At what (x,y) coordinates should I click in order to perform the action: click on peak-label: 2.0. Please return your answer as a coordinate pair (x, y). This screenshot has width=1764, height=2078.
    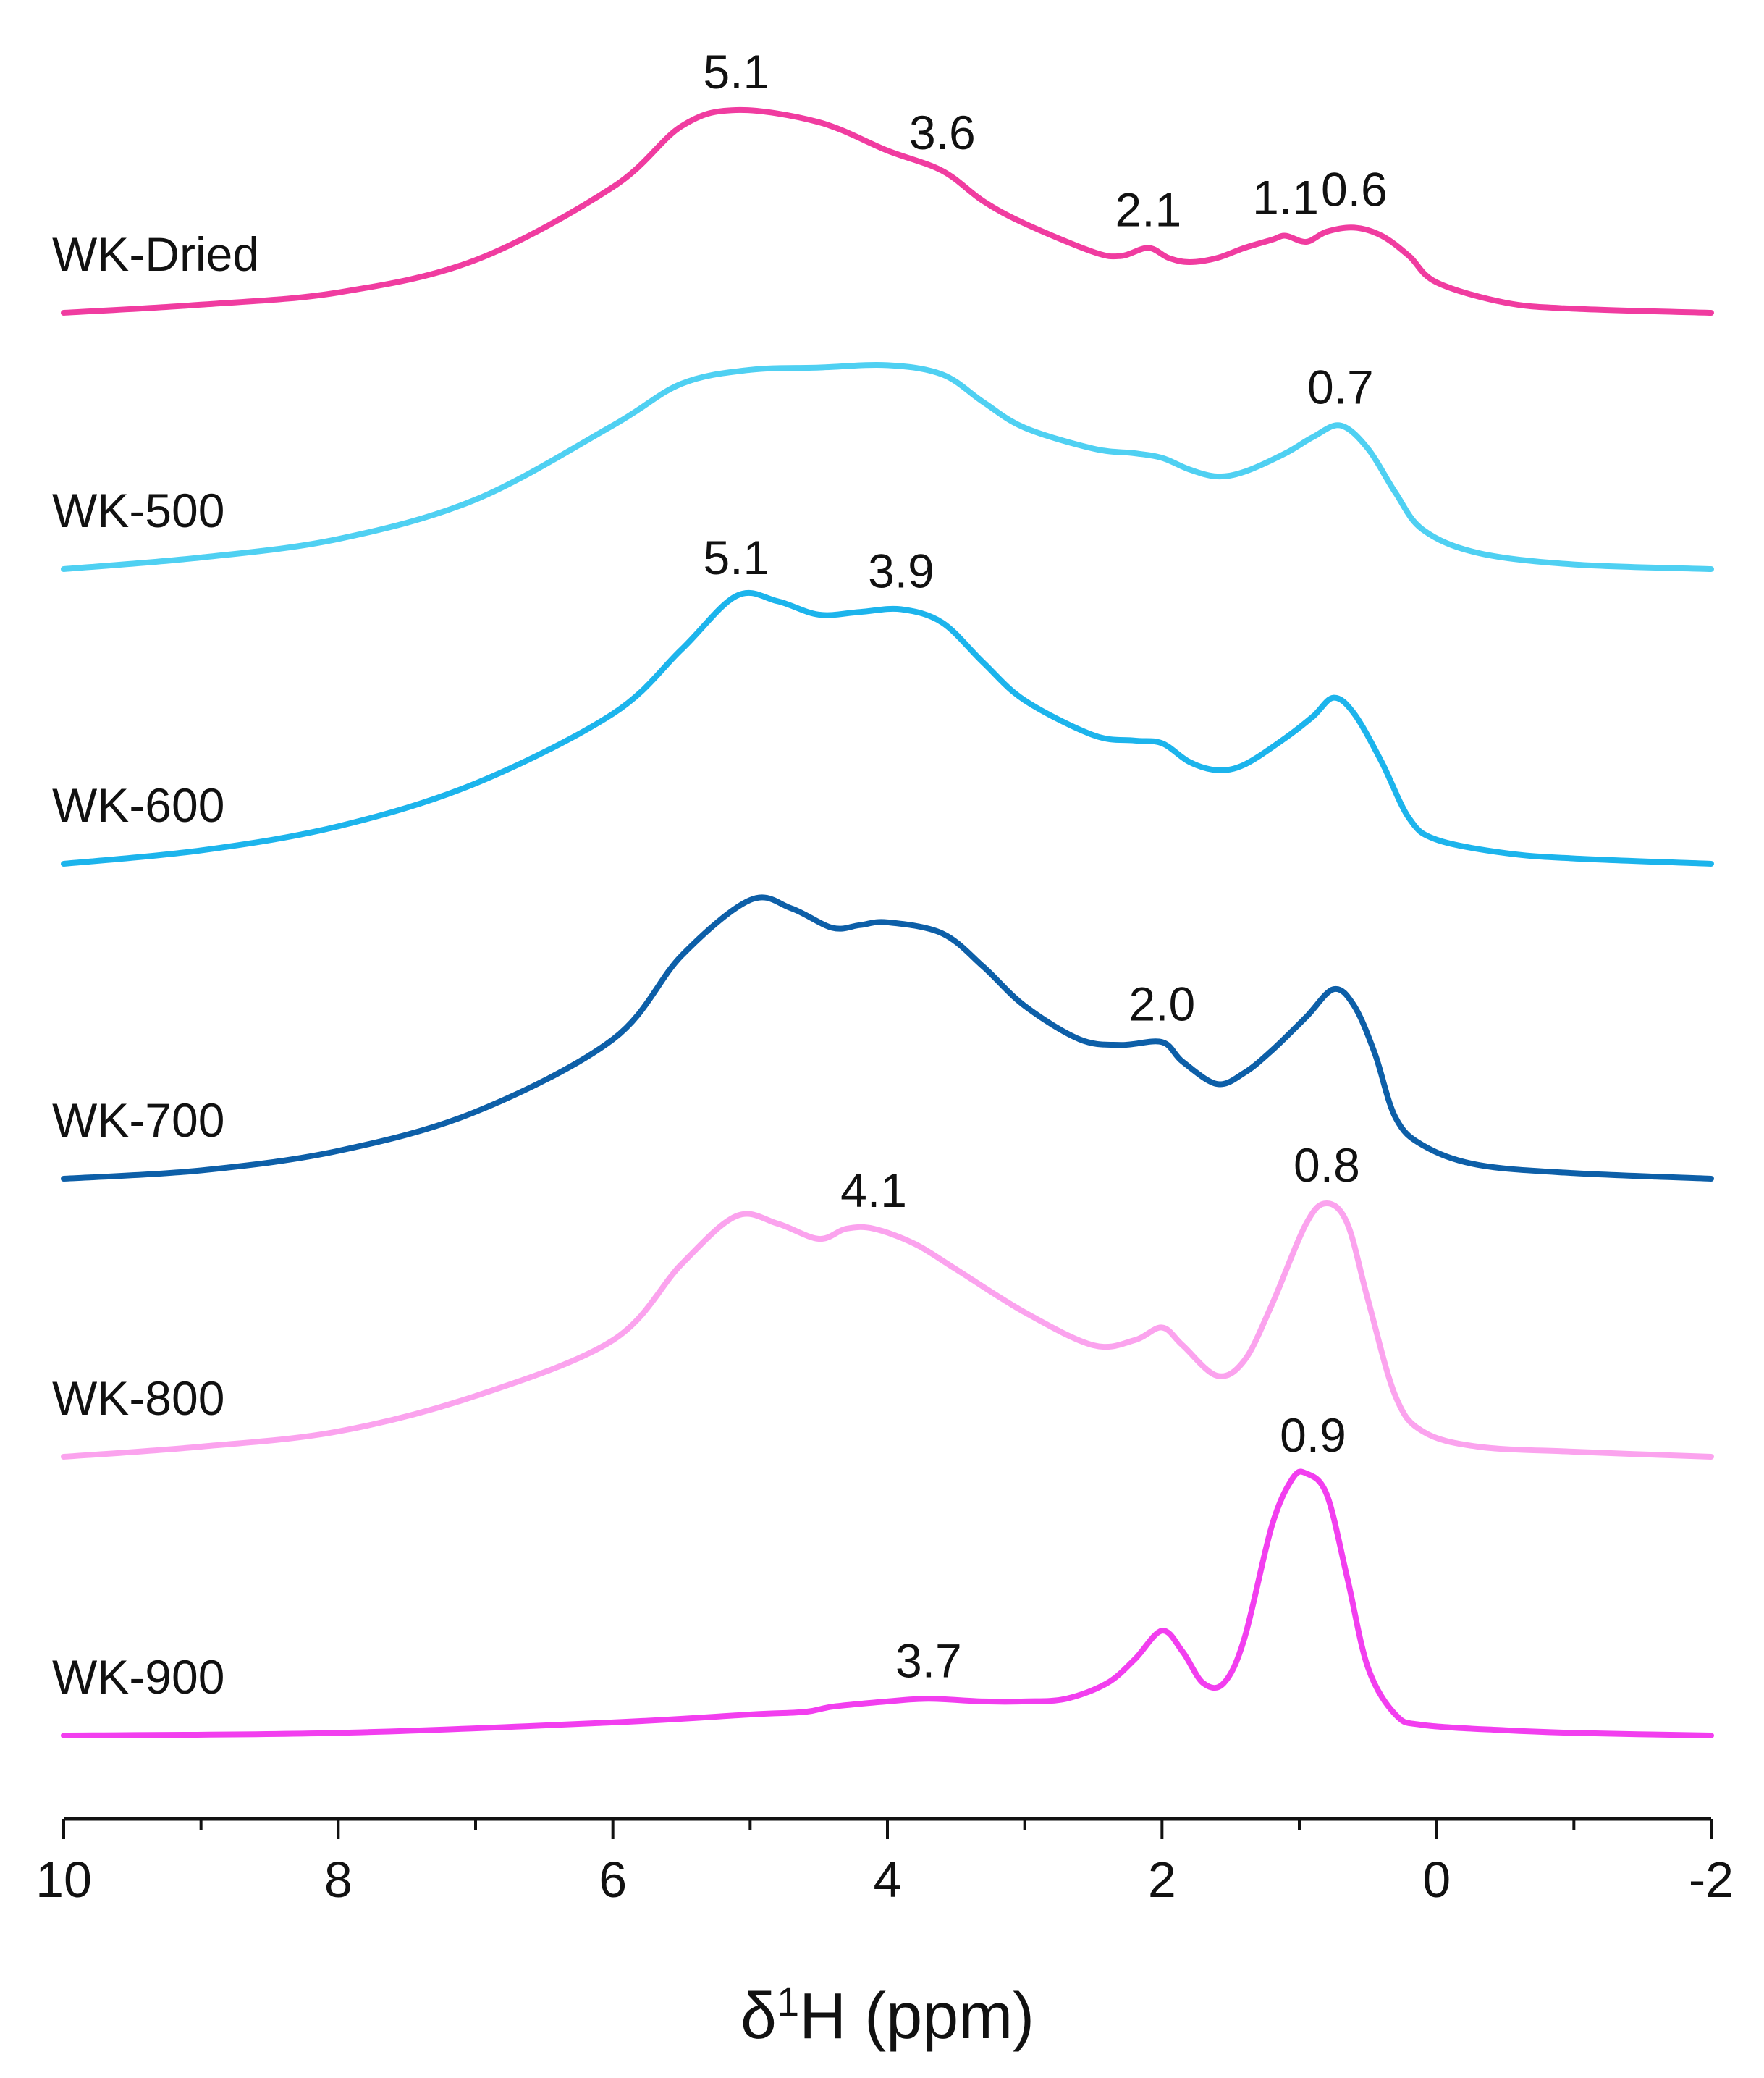
    Looking at the image, I should click on (1161, 1003).